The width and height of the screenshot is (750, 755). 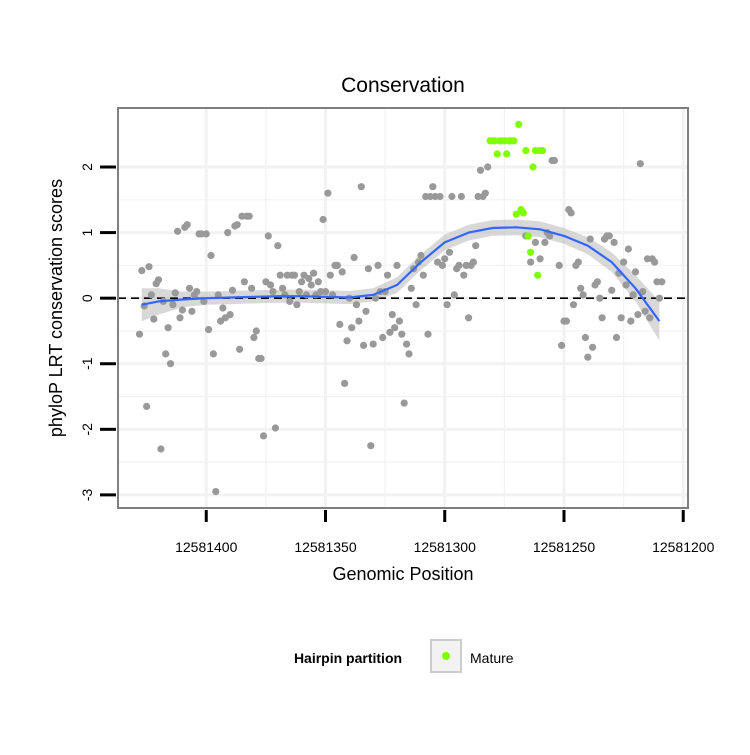 What do you see at coordinates (348, 658) in the screenshot?
I see `legend-title: Hairpin partition` at bounding box center [348, 658].